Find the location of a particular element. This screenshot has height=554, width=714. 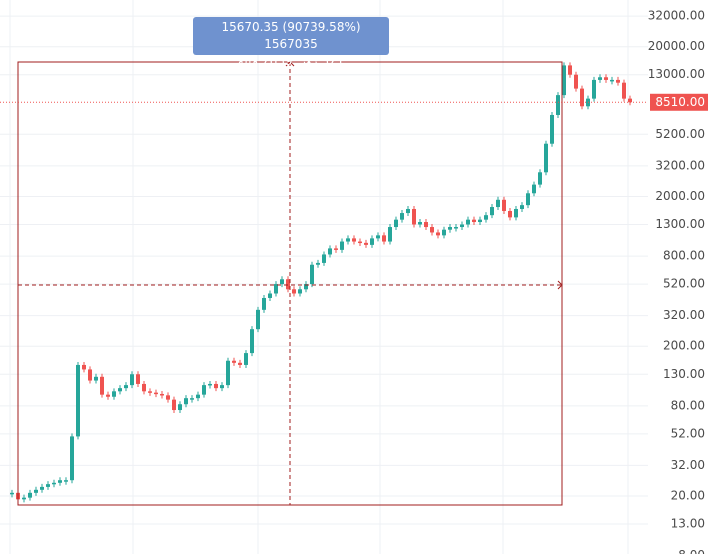

last-price-box is located at coordinates (679, 102).